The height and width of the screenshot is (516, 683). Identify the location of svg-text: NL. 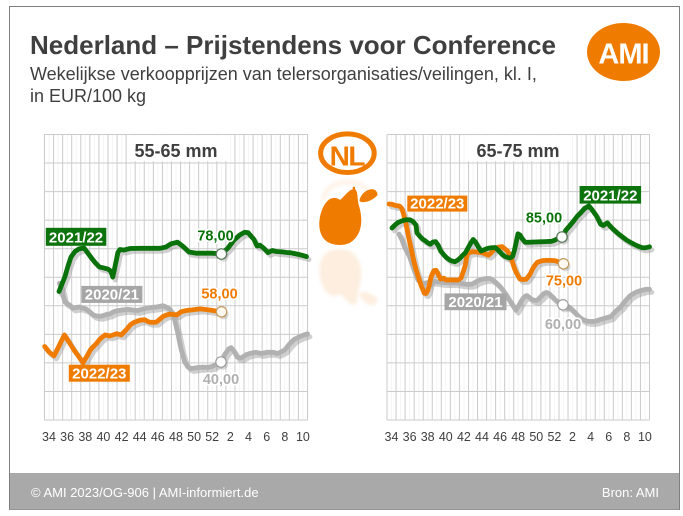
(348, 155).